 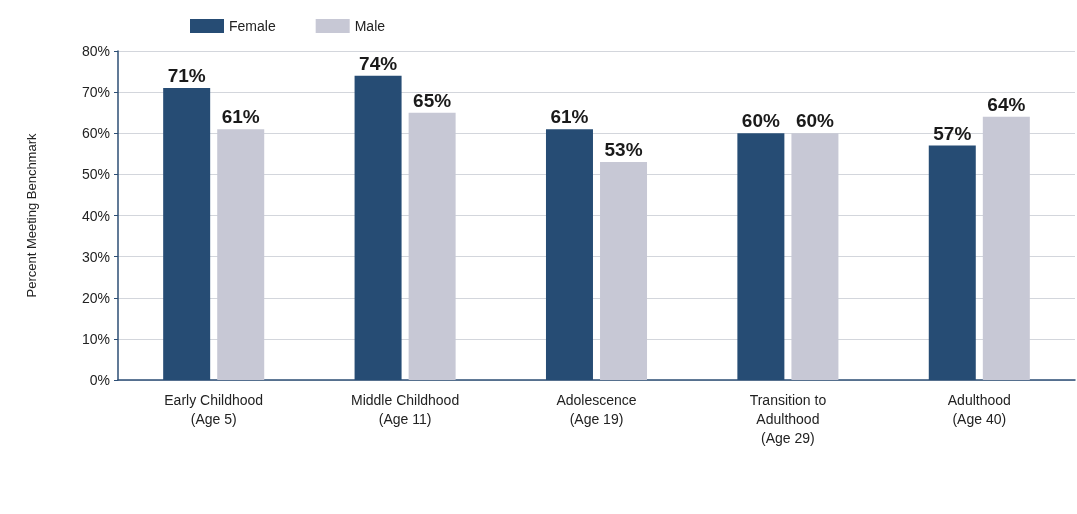 What do you see at coordinates (378, 63) in the screenshot?
I see `data-label: 74%` at bounding box center [378, 63].